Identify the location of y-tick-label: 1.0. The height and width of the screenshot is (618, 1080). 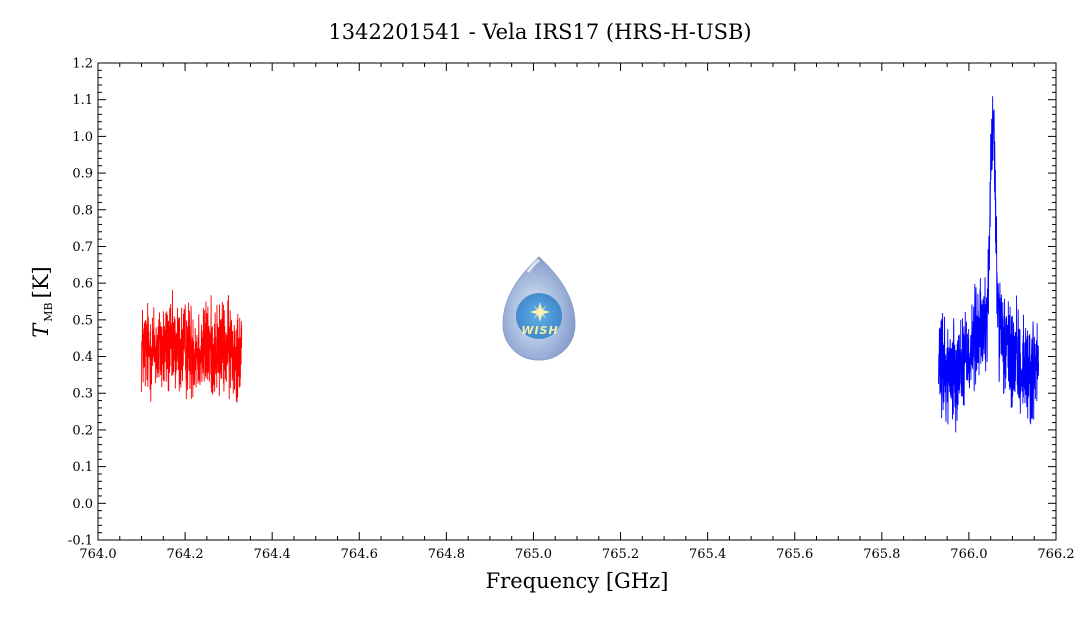
(82, 137).